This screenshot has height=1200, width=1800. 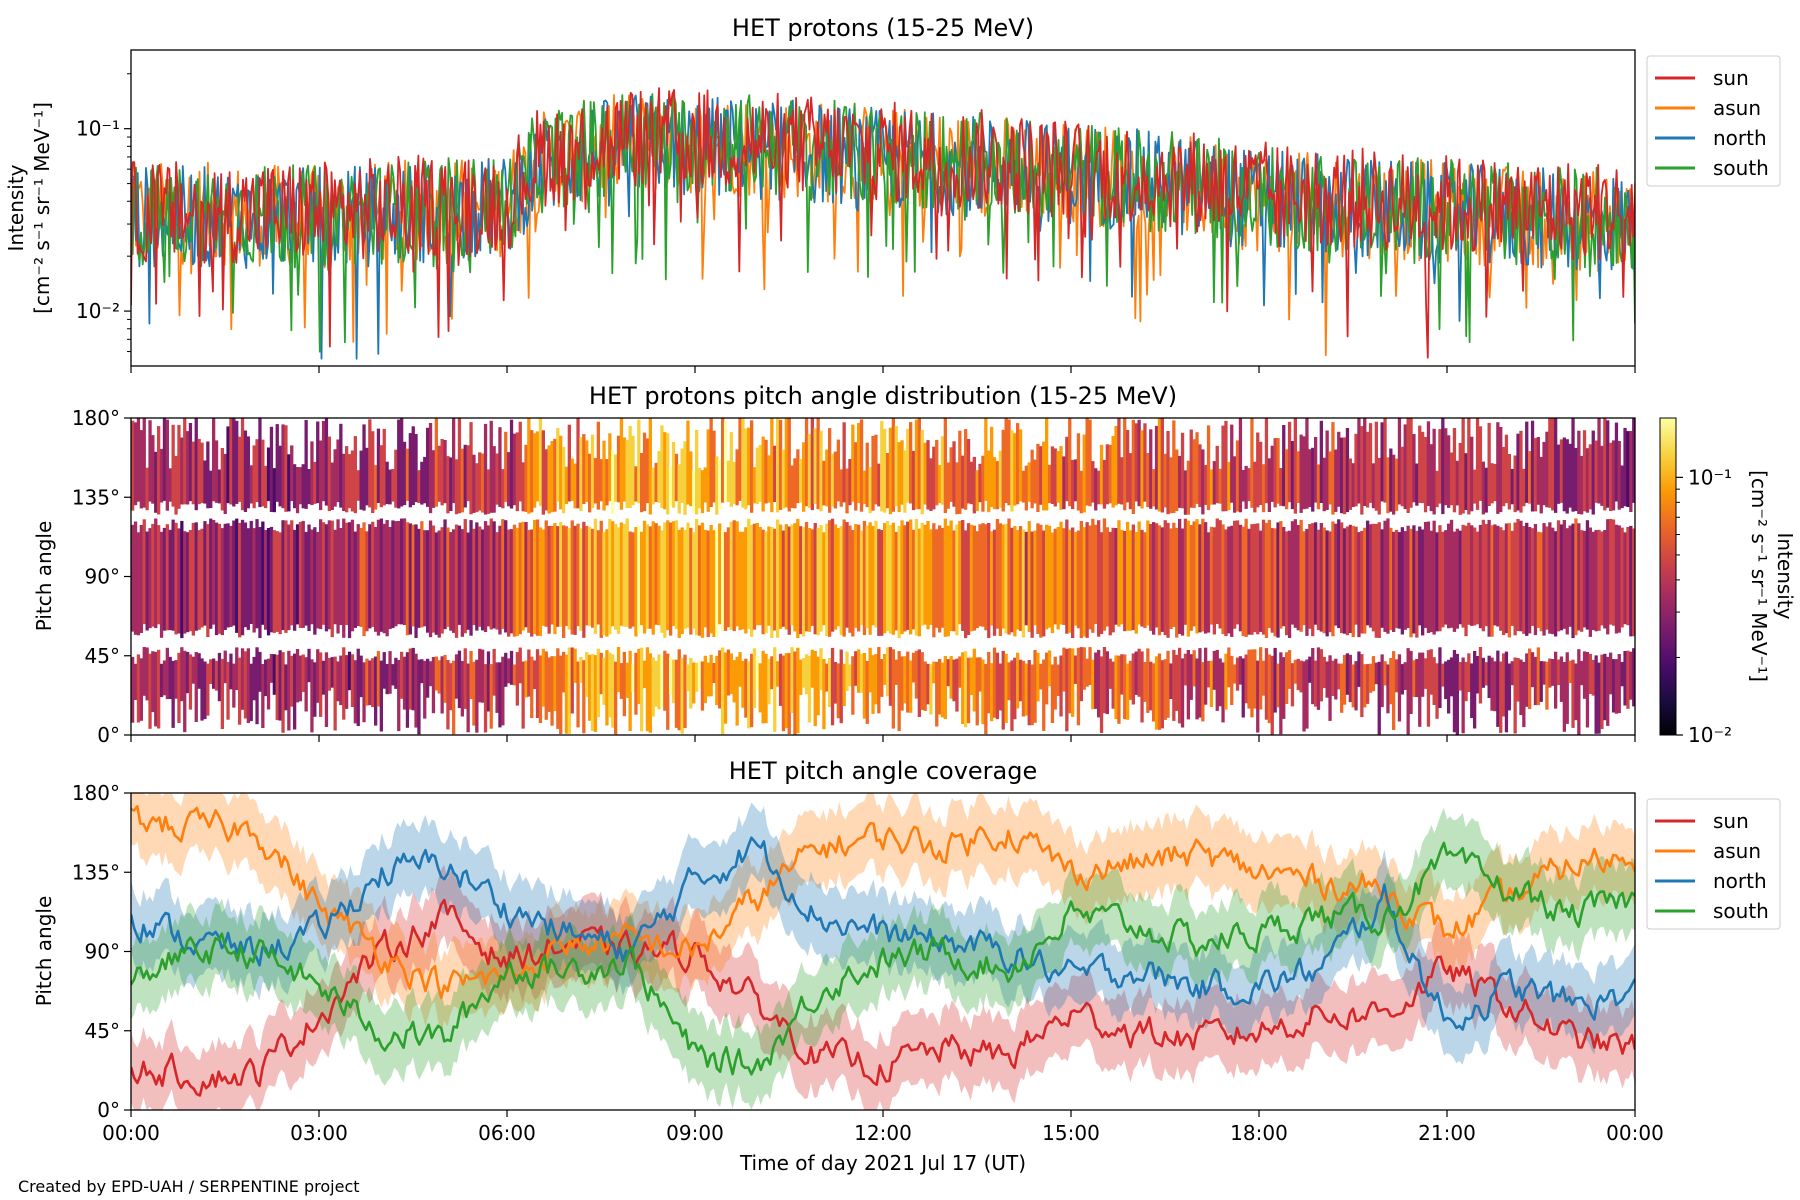 What do you see at coordinates (1710, 735) in the screenshot?
I see `colorbar-tick-label: 10⁻²` at bounding box center [1710, 735].